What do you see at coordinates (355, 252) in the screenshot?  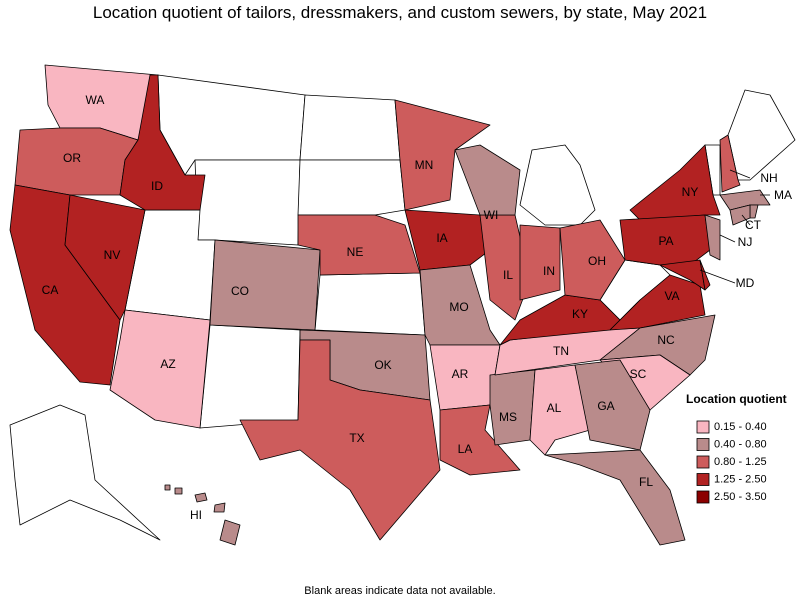 I see `state-label: NE` at bounding box center [355, 252].